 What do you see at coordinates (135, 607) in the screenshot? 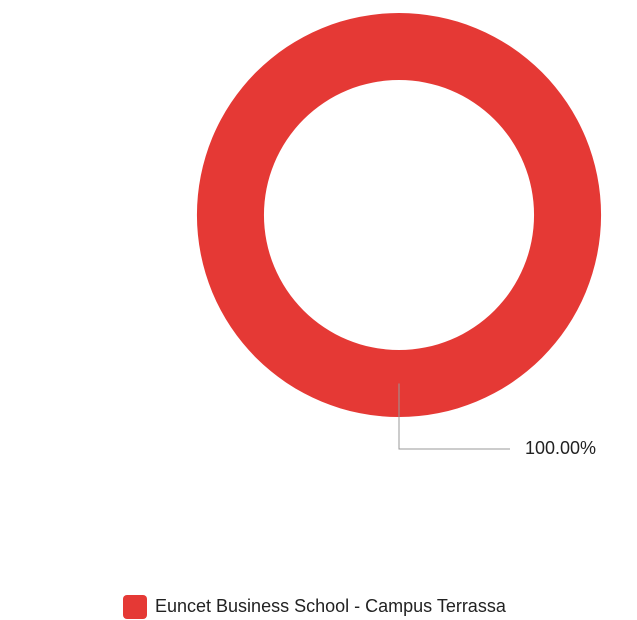
I see `legend-swatch` at bounding box center [135, 607].